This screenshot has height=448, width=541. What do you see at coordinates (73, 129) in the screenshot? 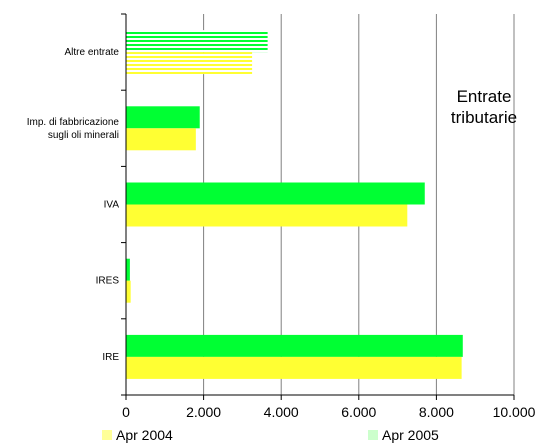
I see `category-label: Imp. di fabbricazione sugli oli minerali` at bounding box center [73, 129].